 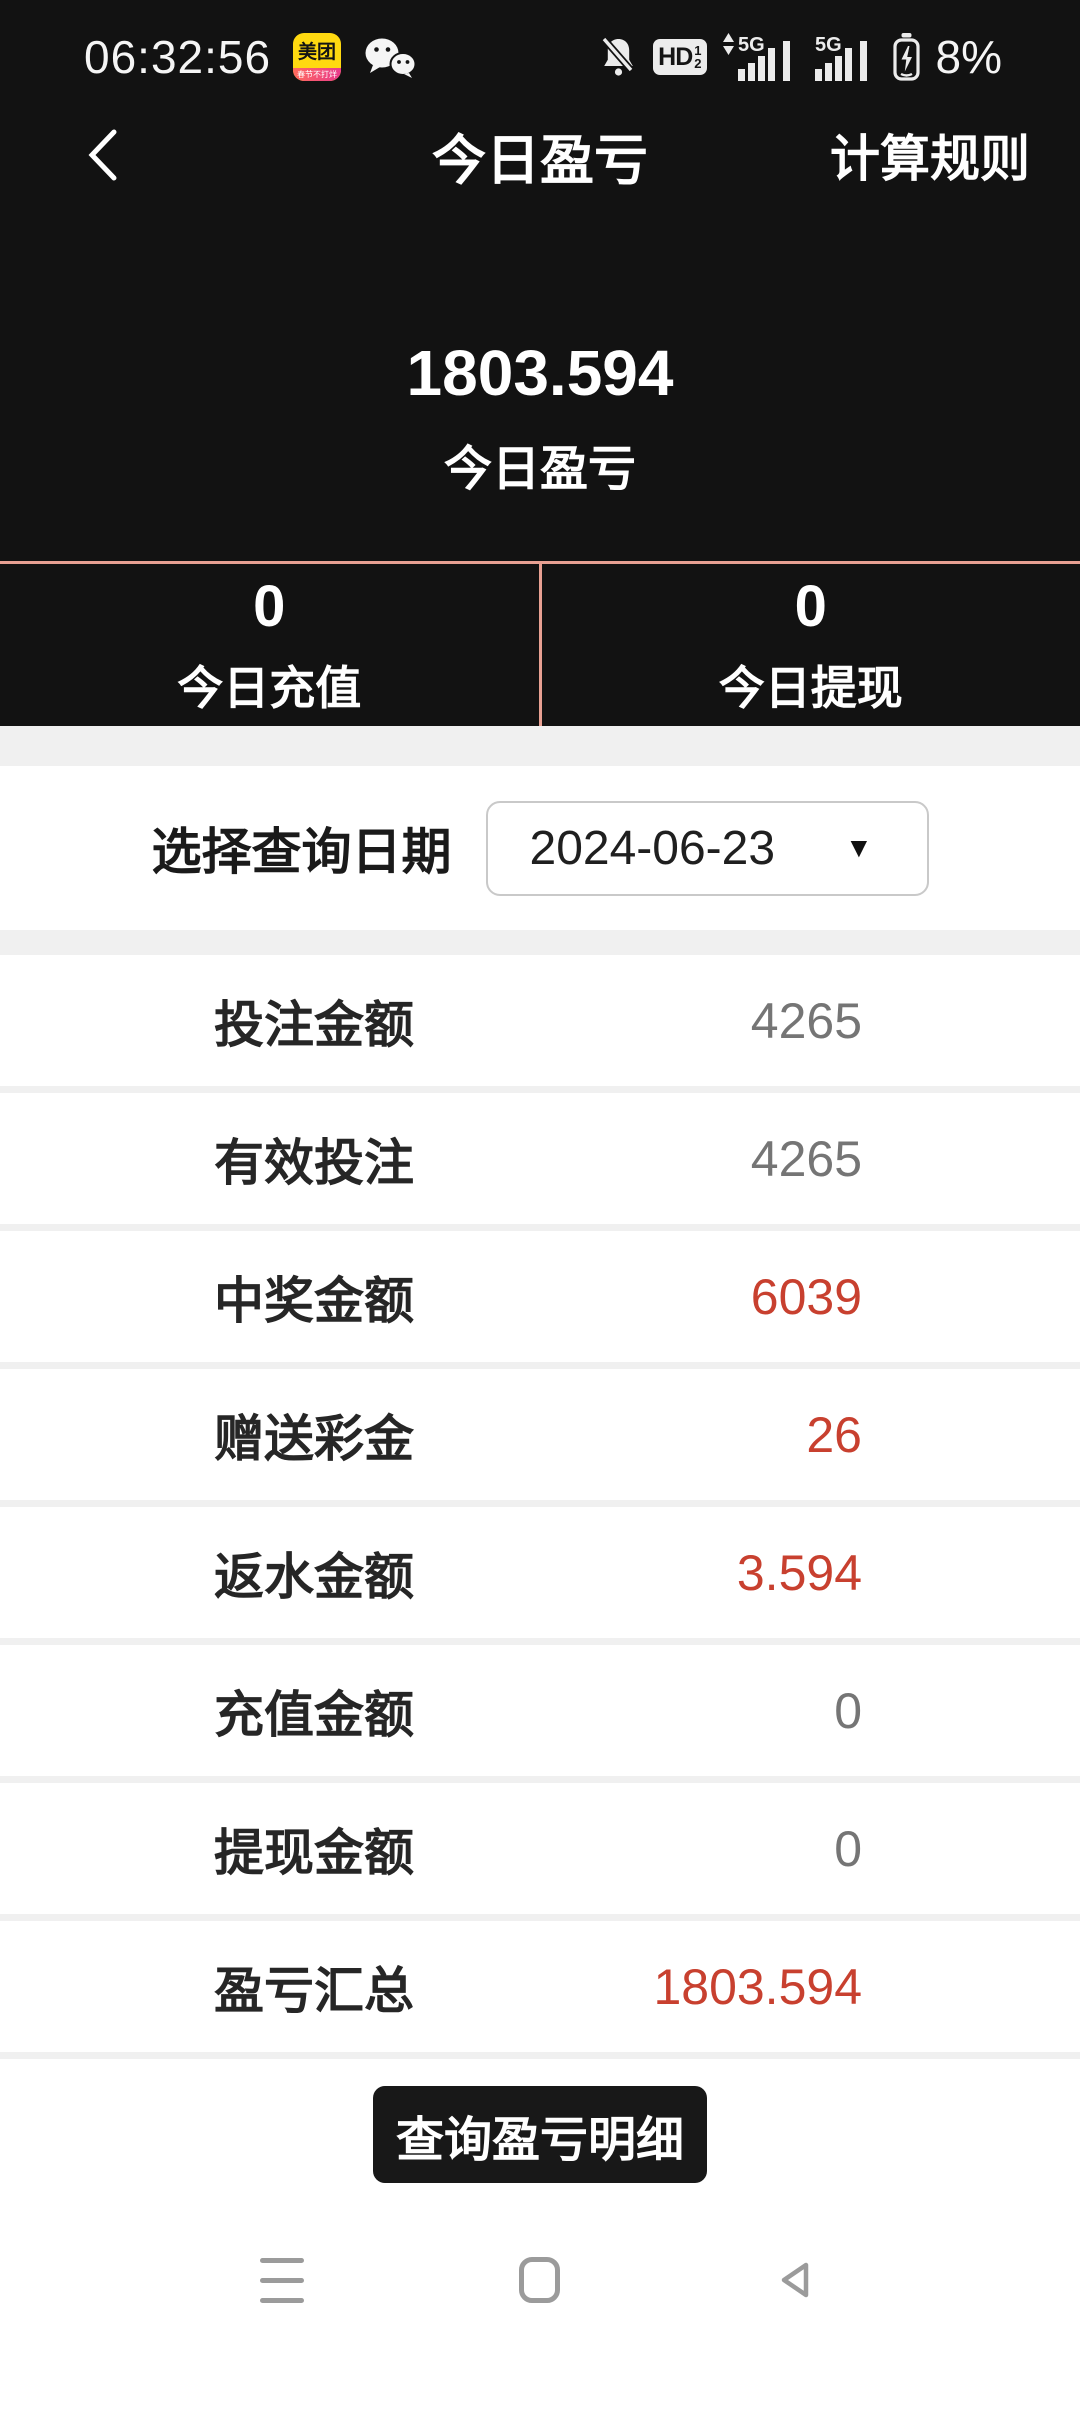 What do you see at coordinates (282, 2280) in the screenshot?
I see `recents-menu-icon` at bounding box center [282, 2280].